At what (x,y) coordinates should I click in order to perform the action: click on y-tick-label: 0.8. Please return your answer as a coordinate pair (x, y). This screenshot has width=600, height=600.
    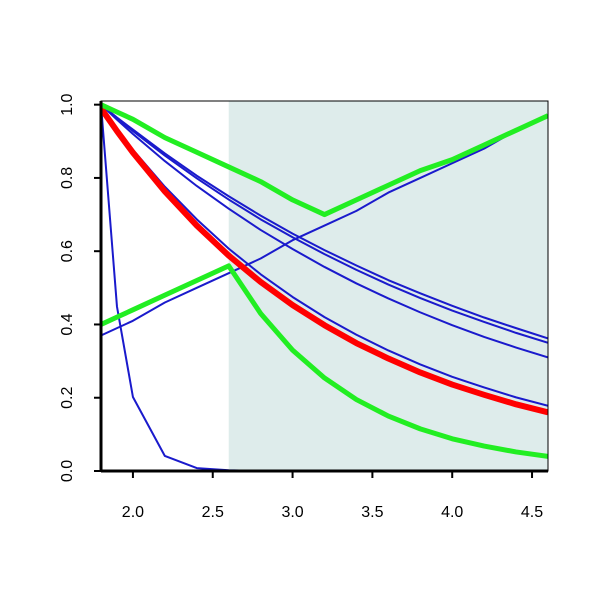
    Looking at the image, I should click on (67, 178).